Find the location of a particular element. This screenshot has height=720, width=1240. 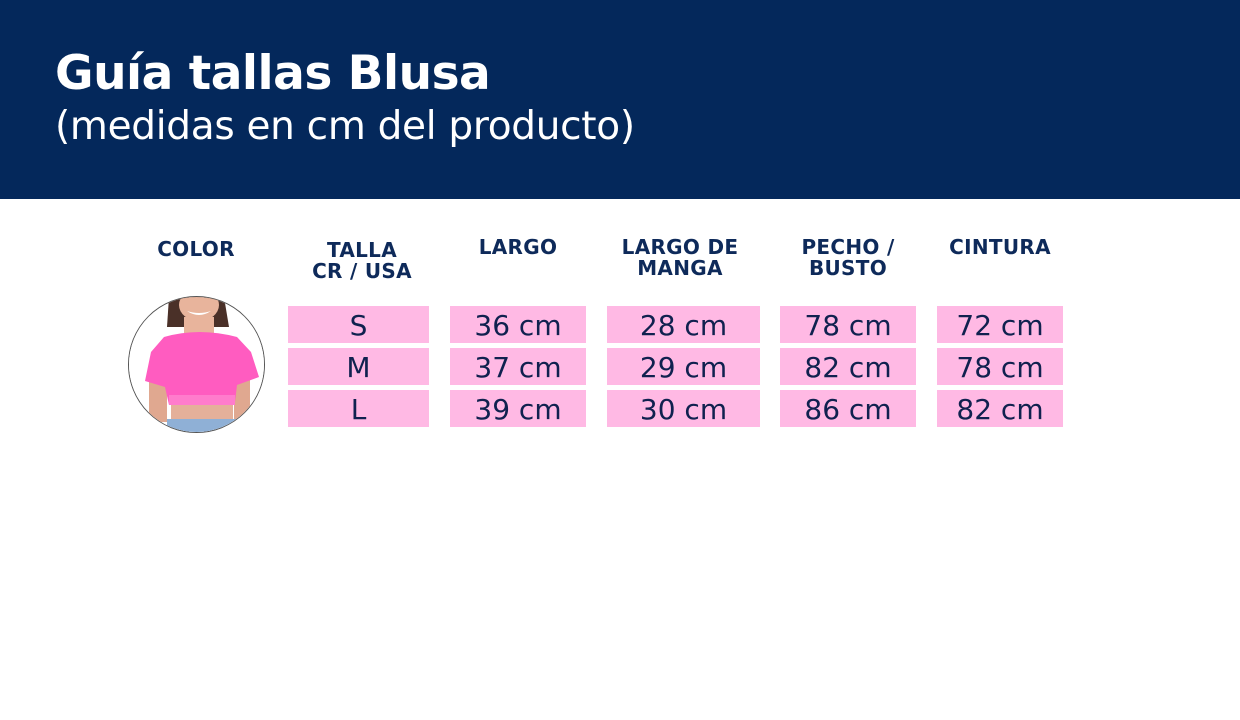

cell-talla: M is located at coordinates (358, 366).